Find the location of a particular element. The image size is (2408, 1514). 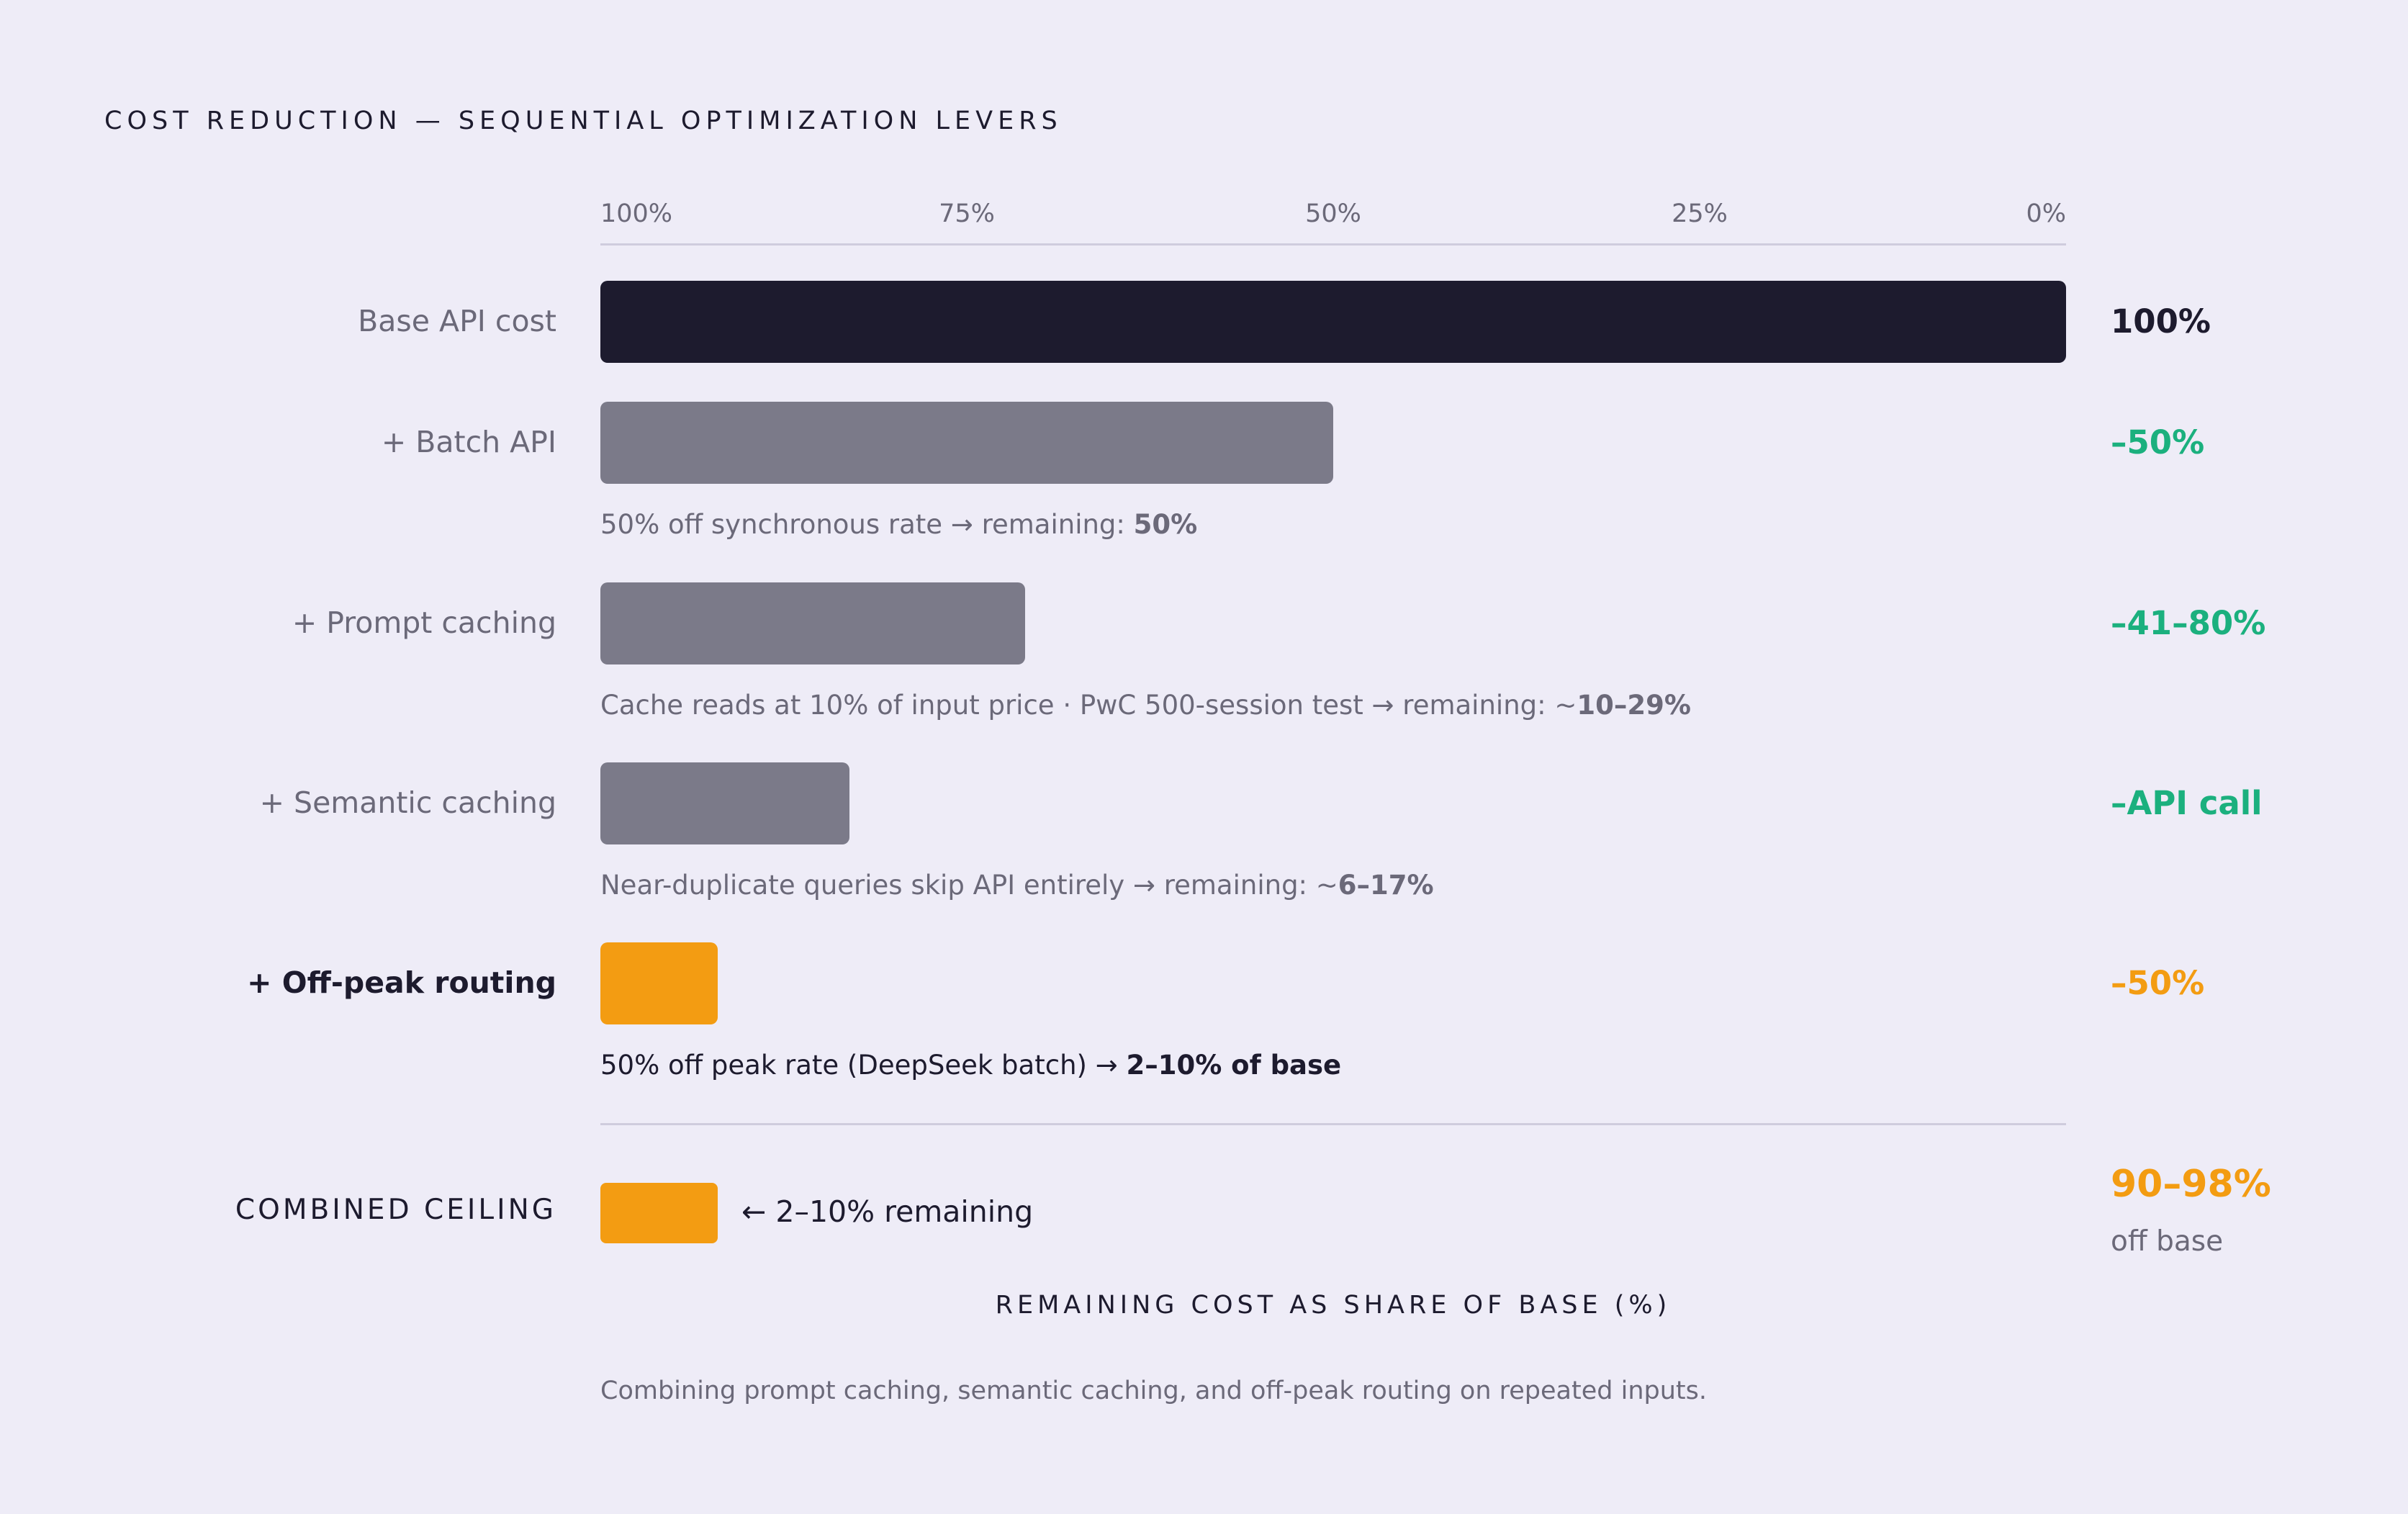

x-axis-line is located at coordinates (1333, 244).